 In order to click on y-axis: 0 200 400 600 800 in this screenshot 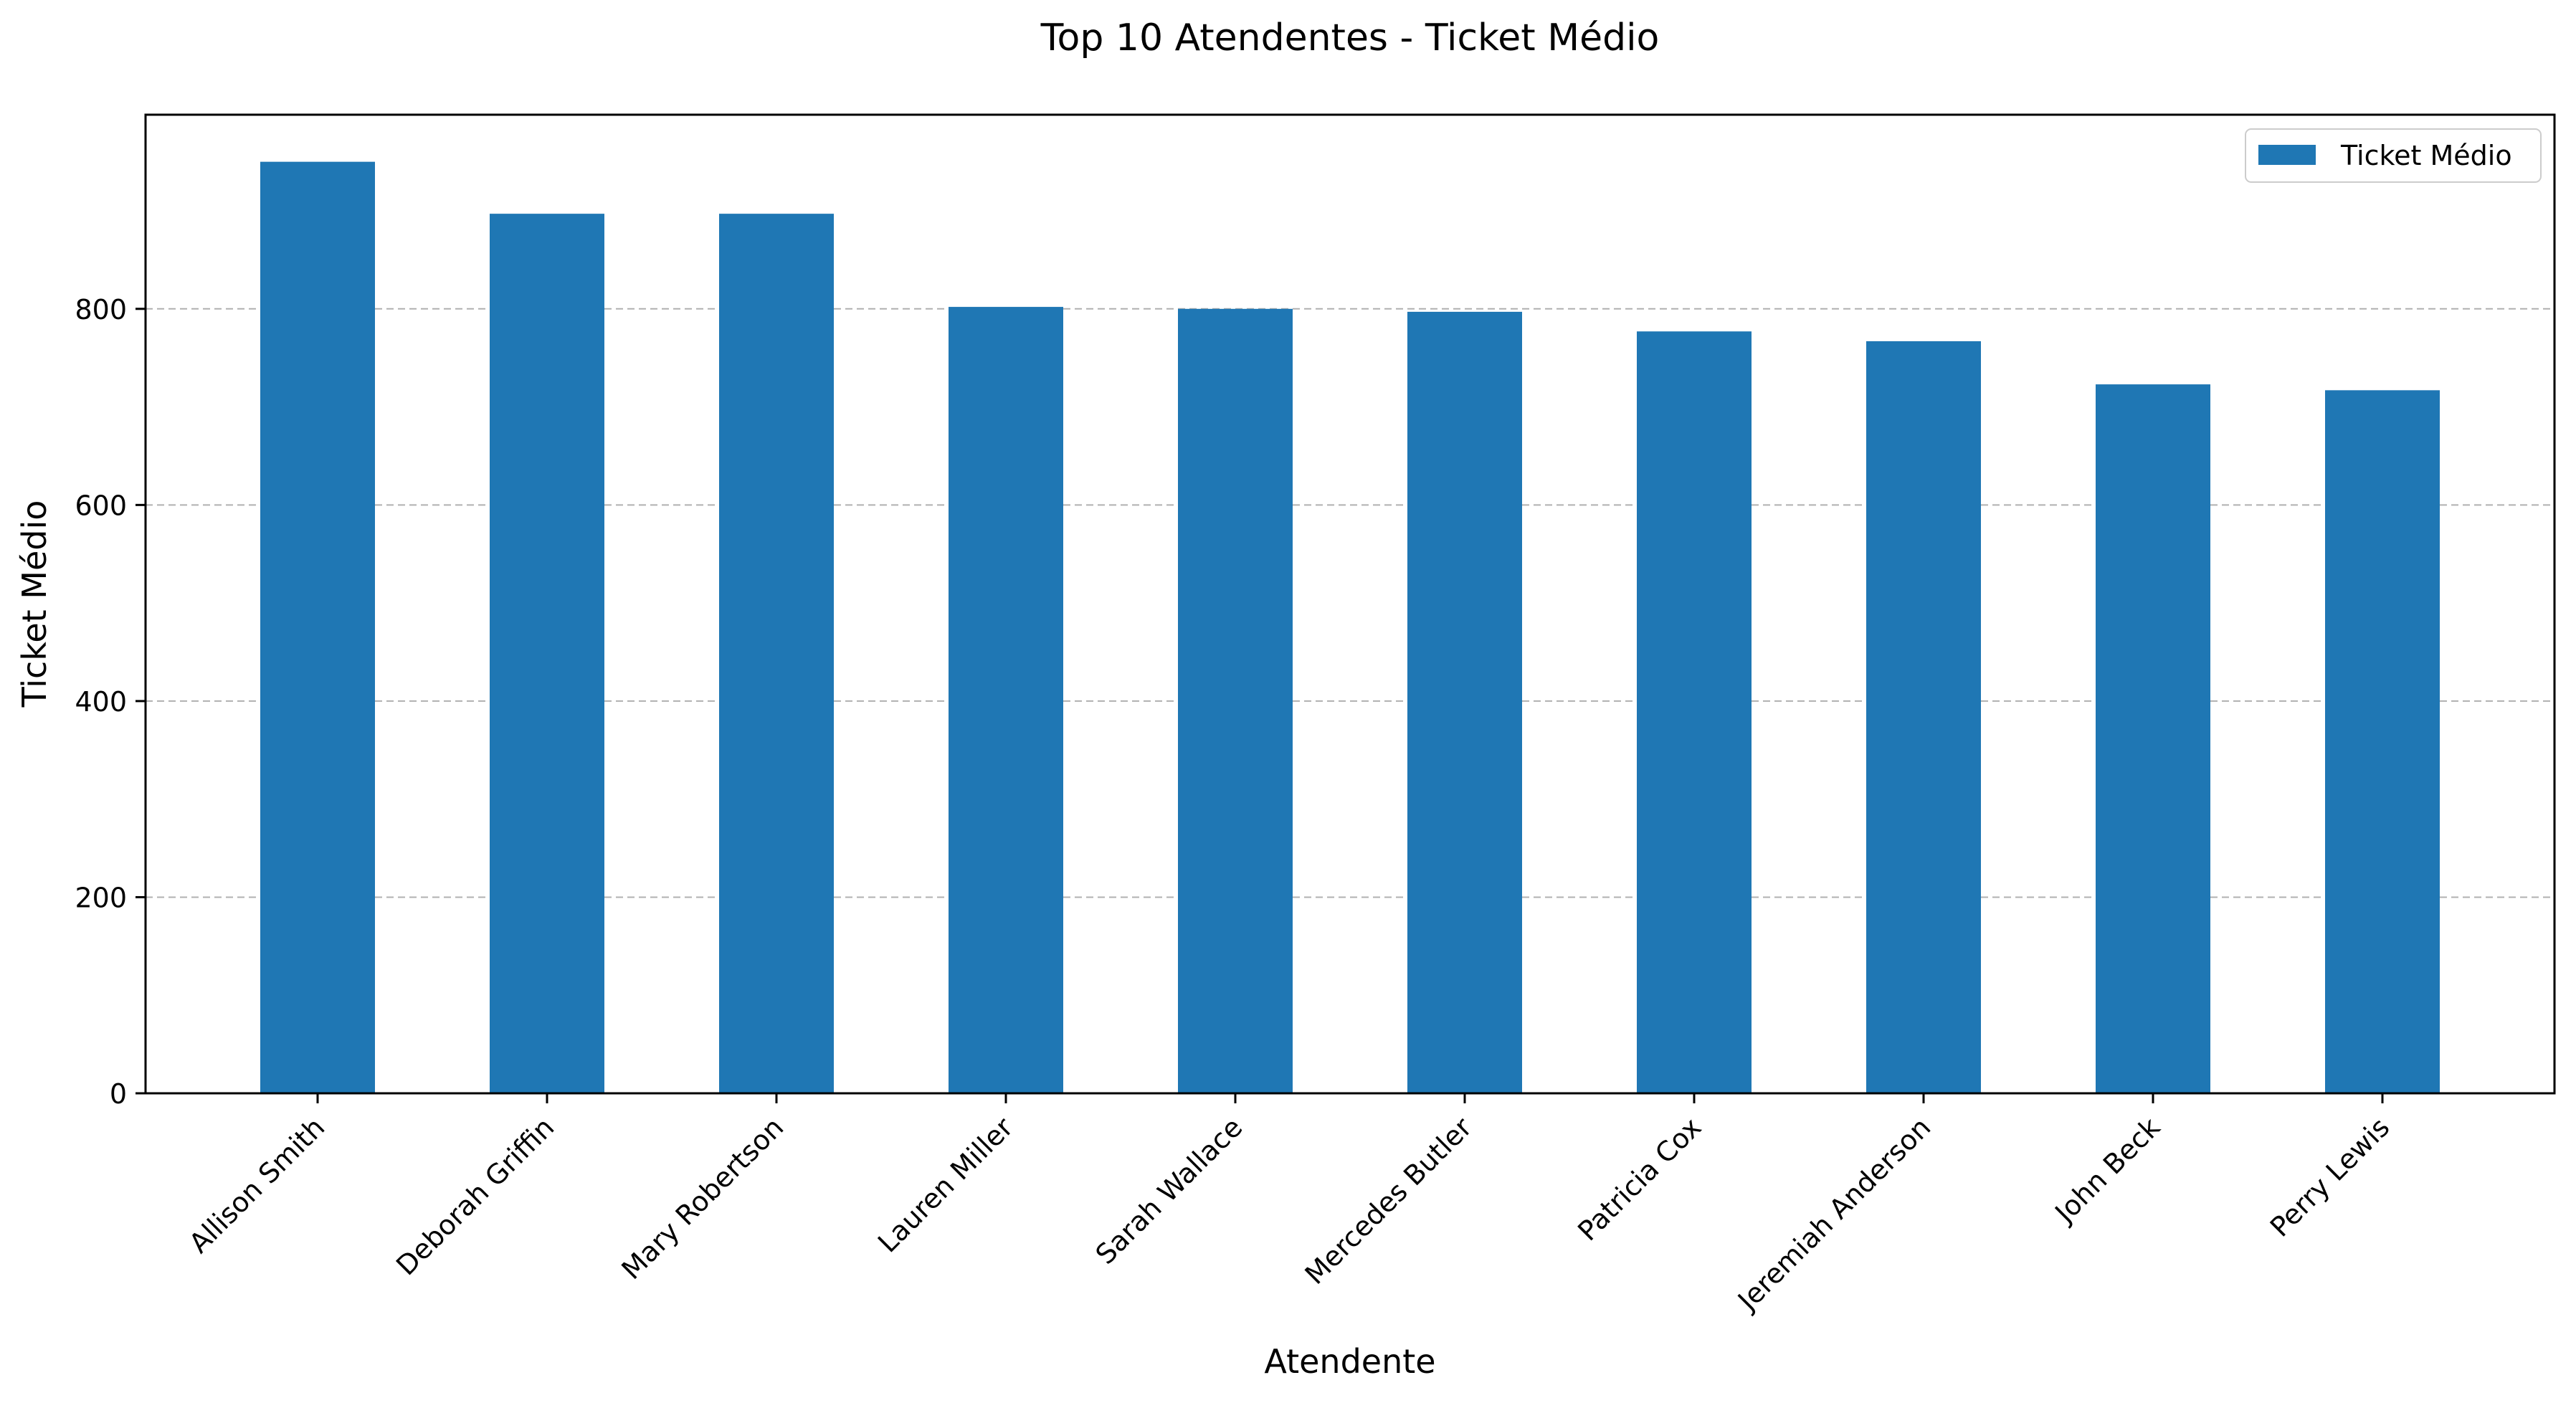, I will do `click(111, 702)`.